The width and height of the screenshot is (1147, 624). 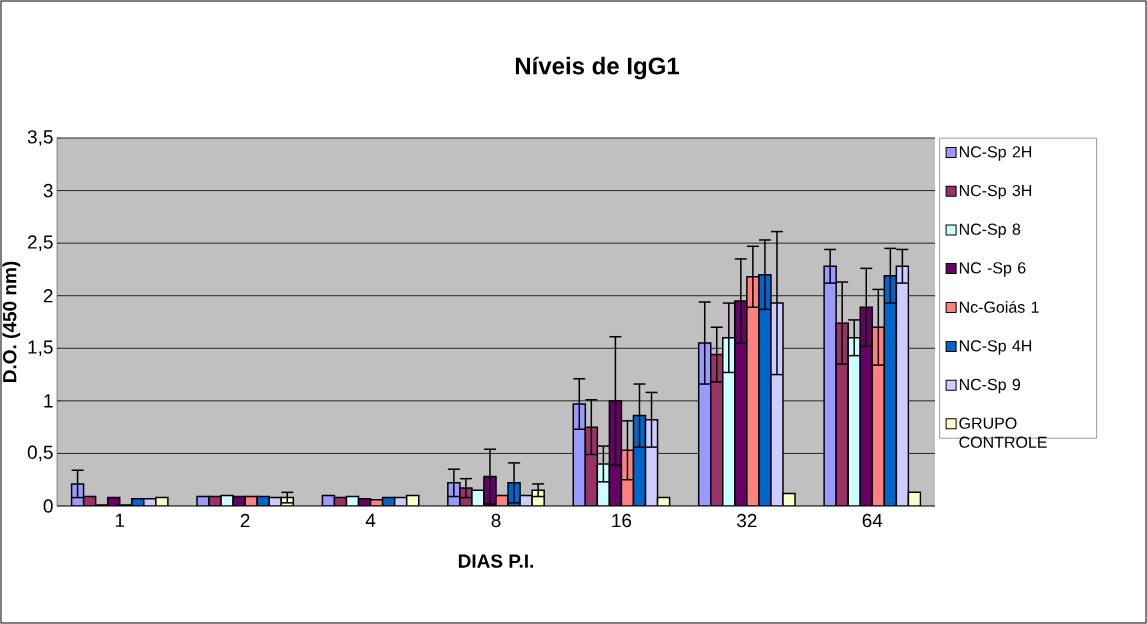 What do you see at coordinates (872, 520) in the screenshot?
I see `x-tick-label: 64` at bounding box center [872, 520].